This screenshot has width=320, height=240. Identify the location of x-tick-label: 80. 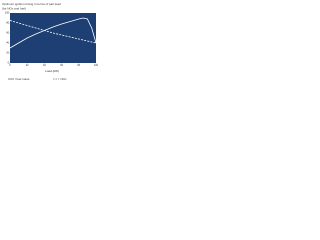
(78, 65).